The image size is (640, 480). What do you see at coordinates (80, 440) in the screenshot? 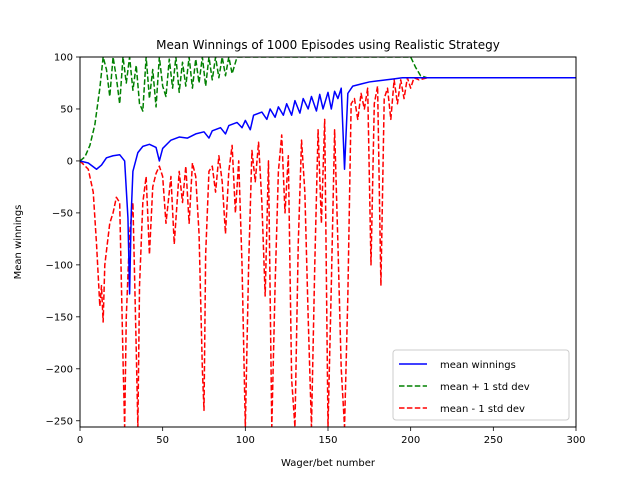
I see `x-tick-label: 0` at bounding box center [80, 440].